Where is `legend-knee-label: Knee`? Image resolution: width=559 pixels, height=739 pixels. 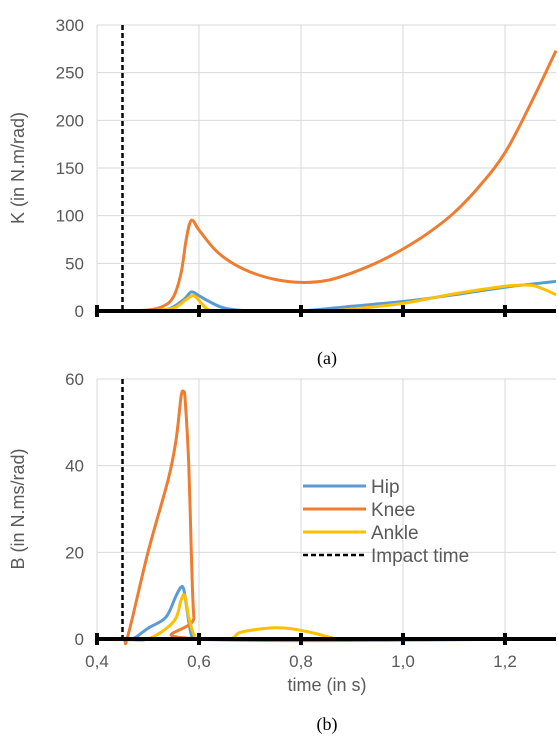 legend-knee-label: Knee is located at coordinates (393, 510).